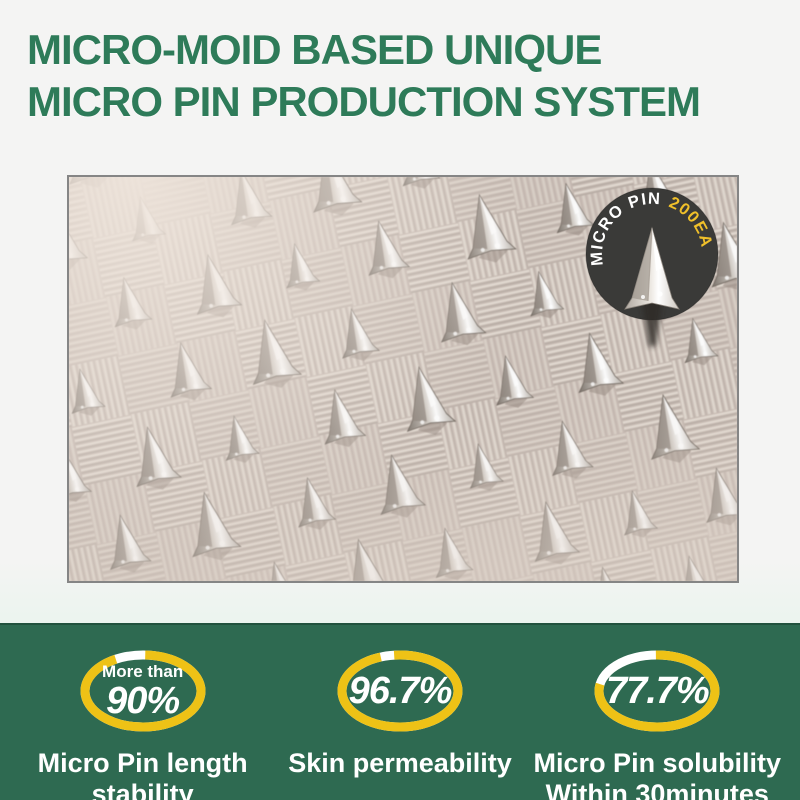 This screenshot has height=800, width=800. I want to click on stat-label: Micro Pin solubility Within 30minutes, so click(658, 774).